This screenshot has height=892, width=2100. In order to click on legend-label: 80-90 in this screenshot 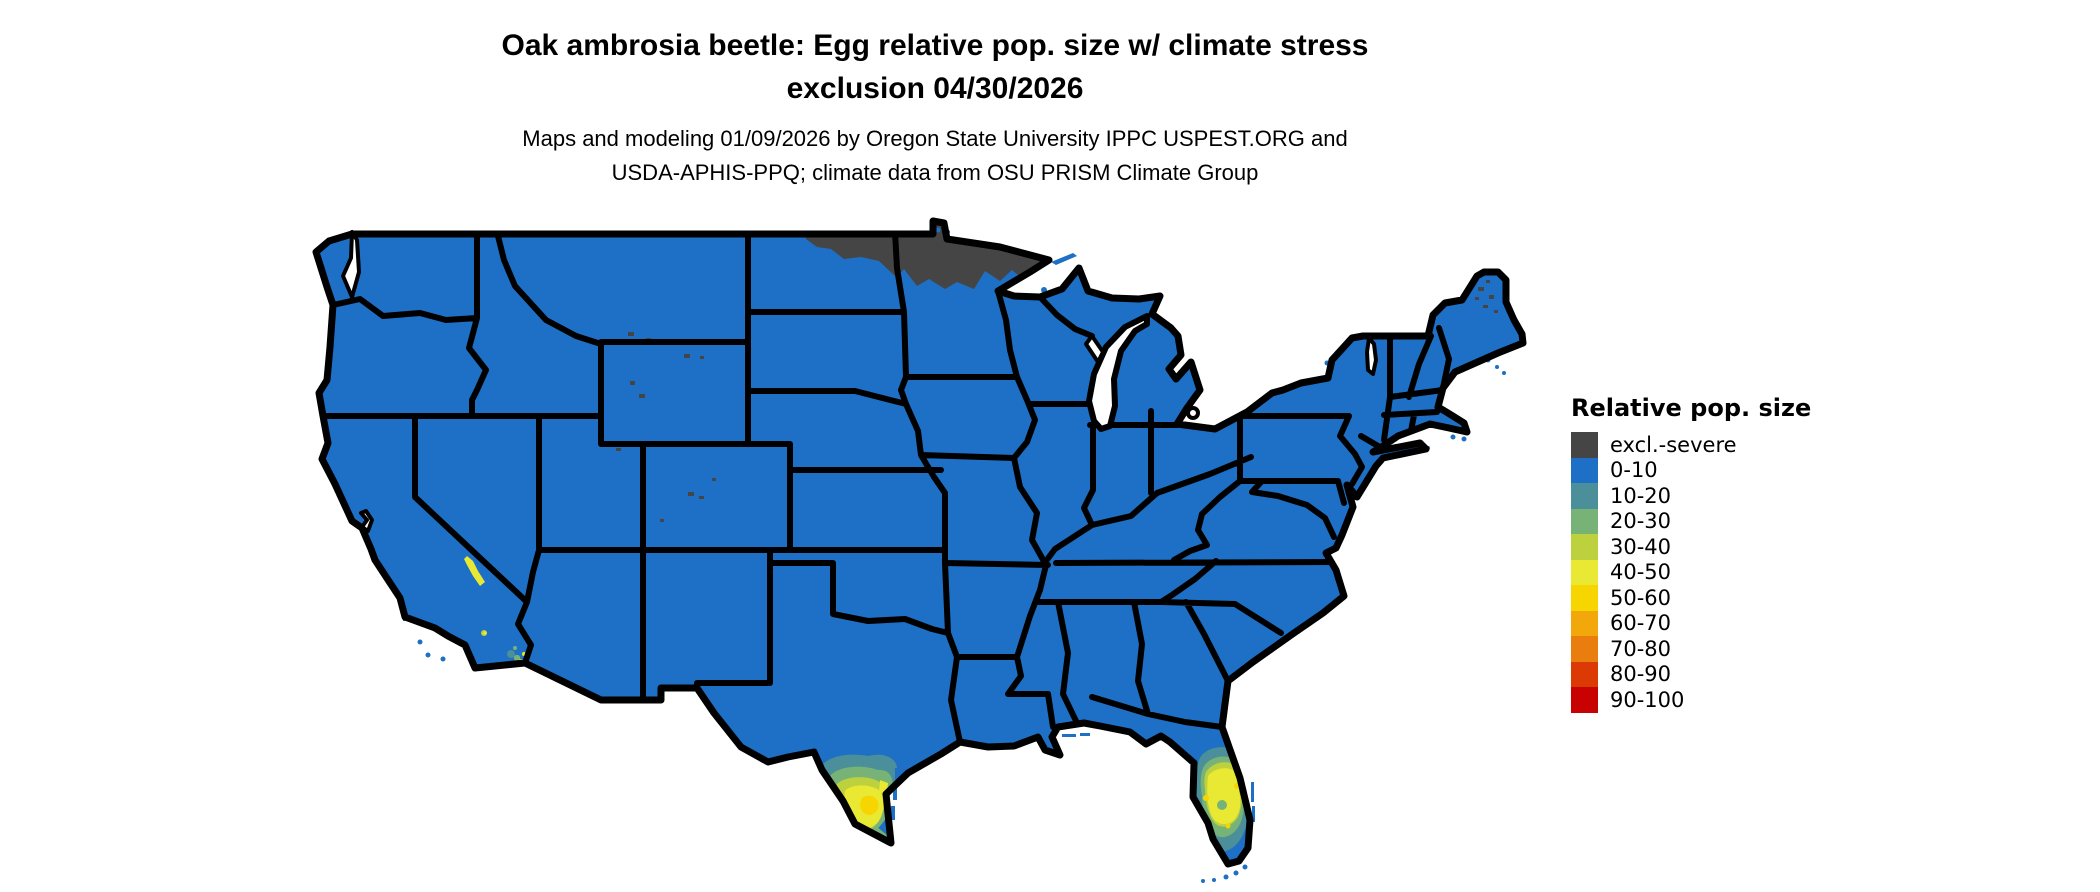, I will do `click(1641, 674)`.